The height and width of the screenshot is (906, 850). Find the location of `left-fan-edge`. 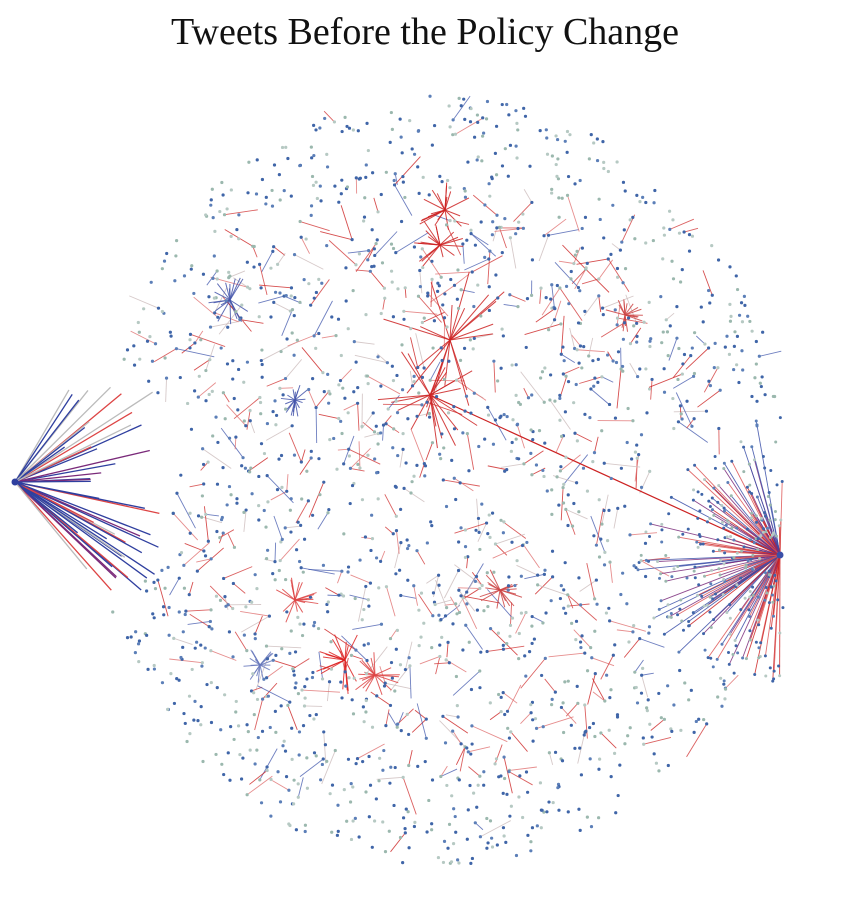

left-fan-edge is located at coordinates (42, 436).